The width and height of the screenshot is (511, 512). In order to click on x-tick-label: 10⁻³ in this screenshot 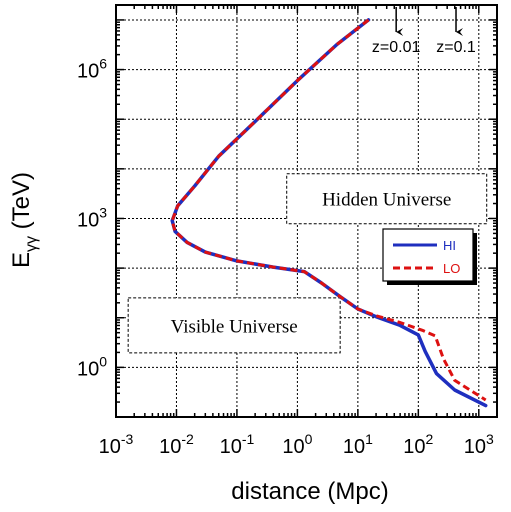, I will do `click(116, 444)`.